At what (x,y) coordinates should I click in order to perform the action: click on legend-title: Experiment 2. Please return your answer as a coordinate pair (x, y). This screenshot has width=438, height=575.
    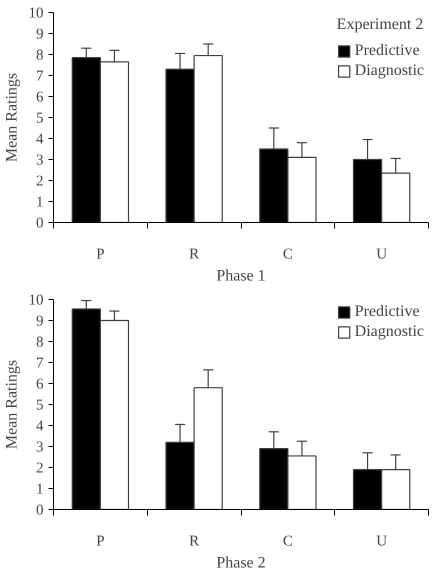
    Looking at the image, I should click on (380, 25).